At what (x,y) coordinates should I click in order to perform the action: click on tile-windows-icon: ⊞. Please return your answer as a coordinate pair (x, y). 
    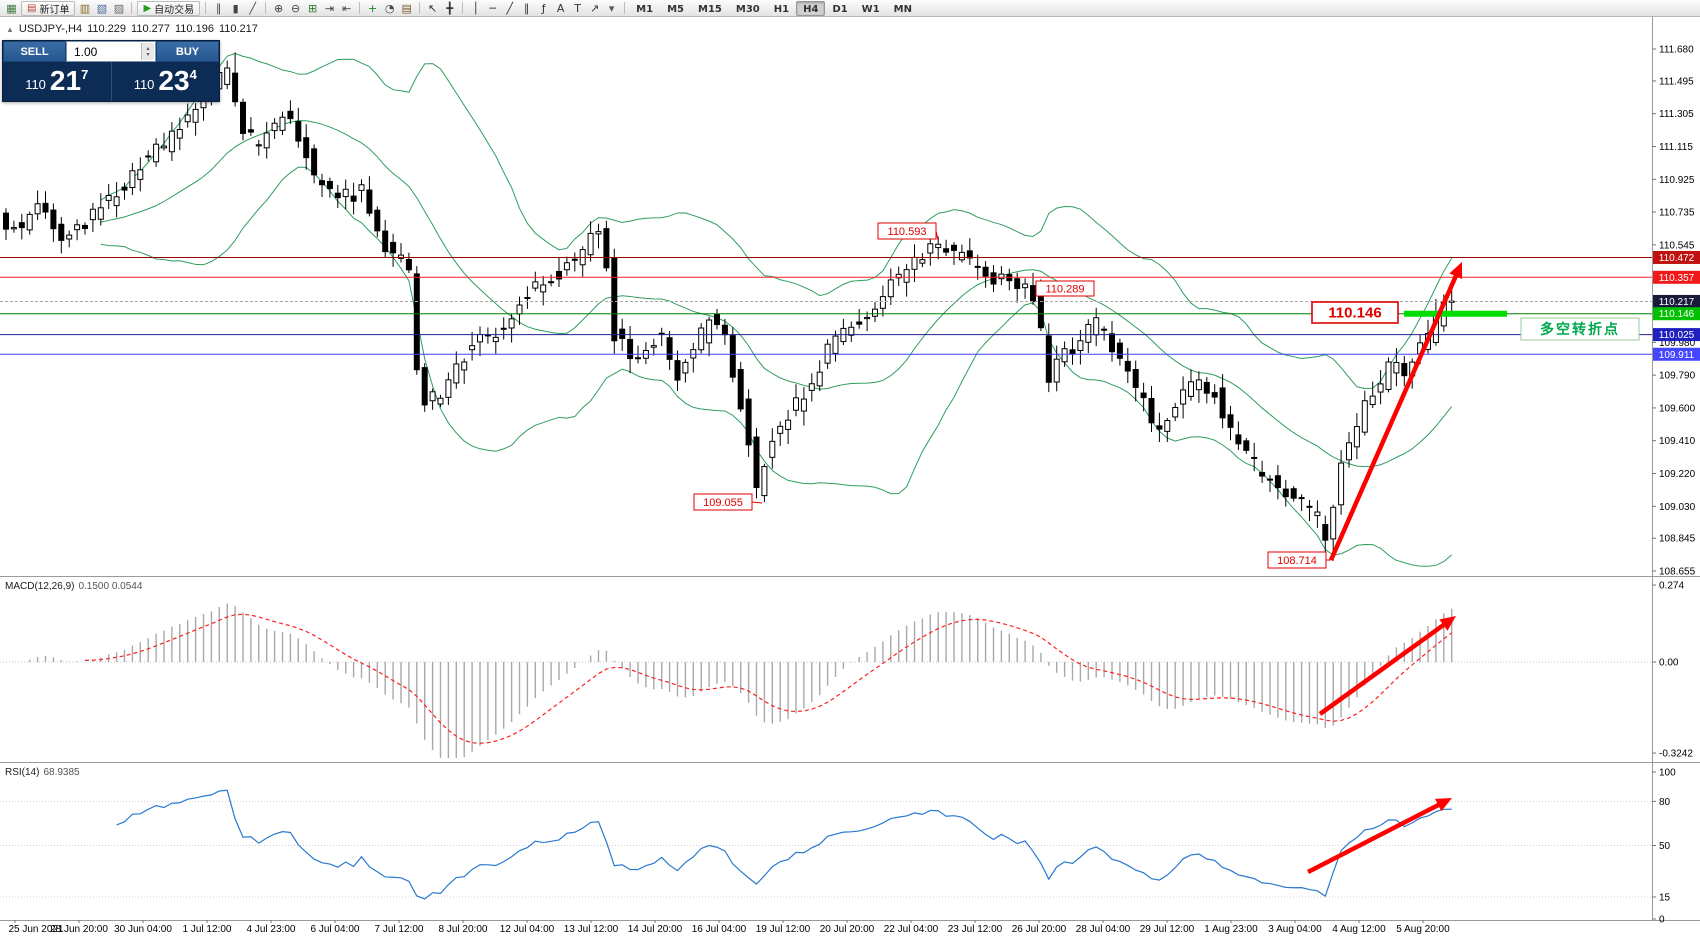
    Looking at the image, I should click on (313, 8).